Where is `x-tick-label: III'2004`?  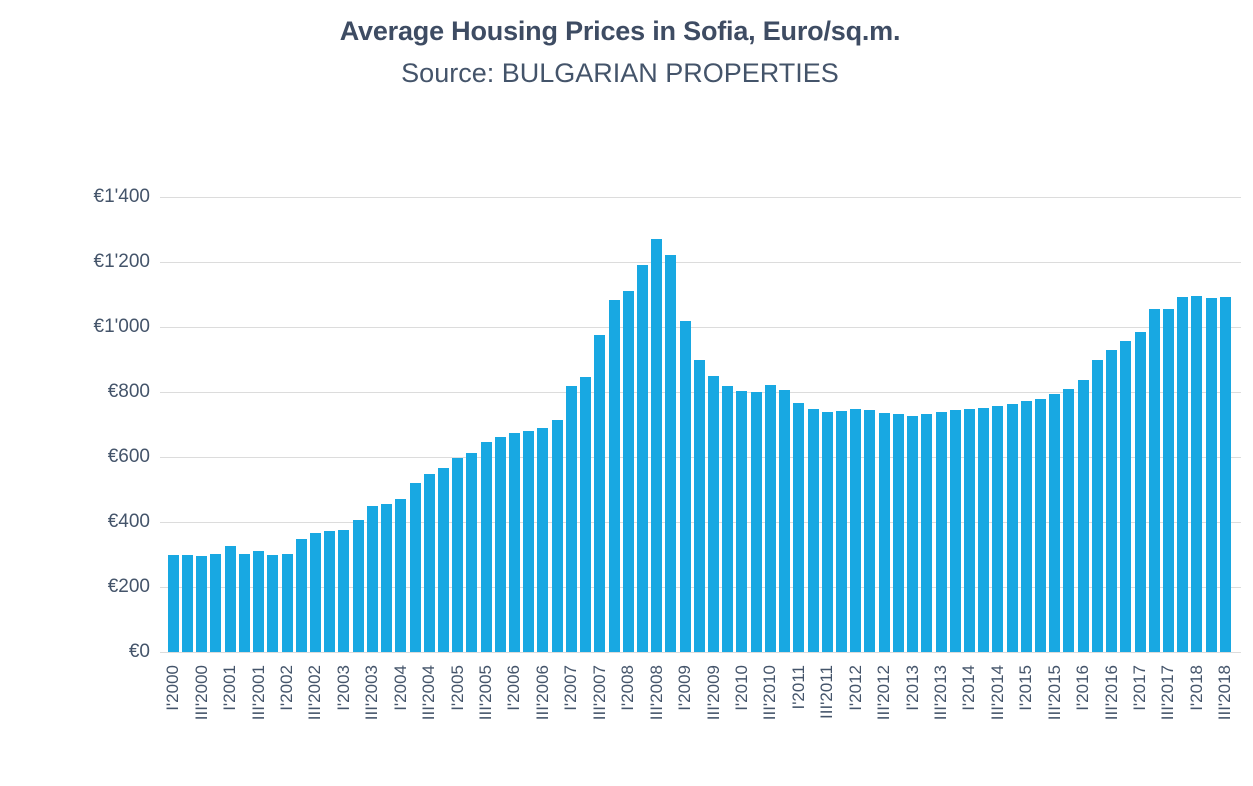
x-tick-label: III'2004 is located at coordinates (428, 693).